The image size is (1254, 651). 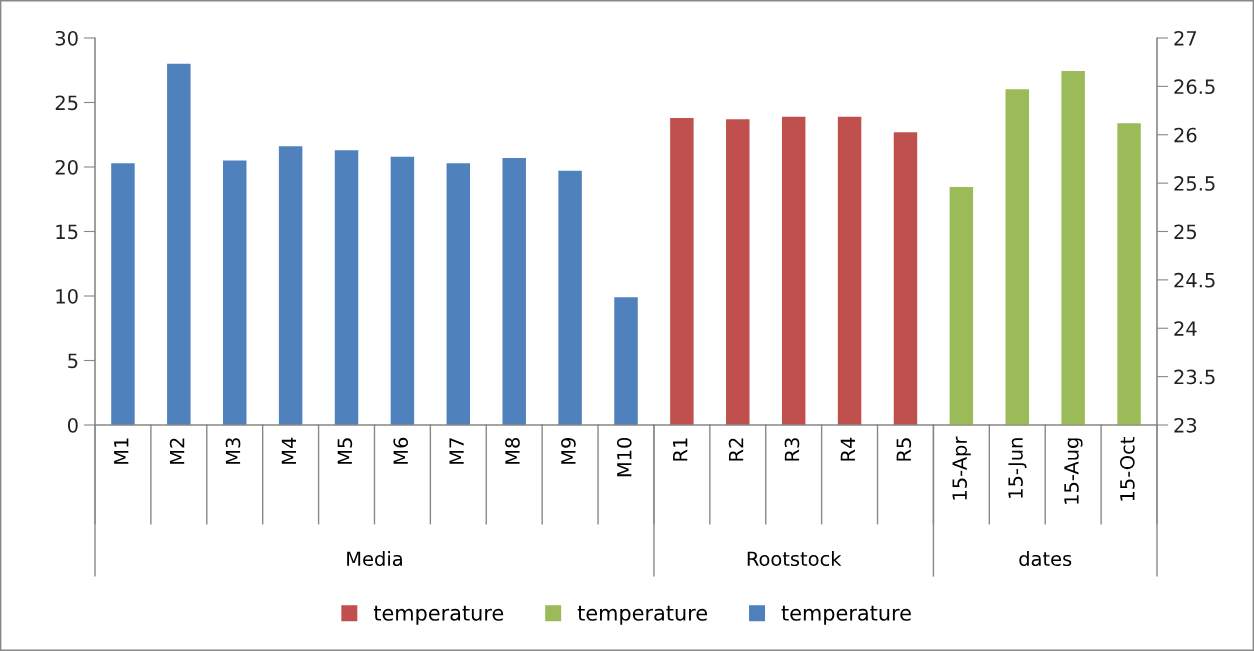 What do you see at coordinates (1073, 471) in the screenshot?
I see `x-tick-label: 15-Aug` at bounding box center [1073, 471].